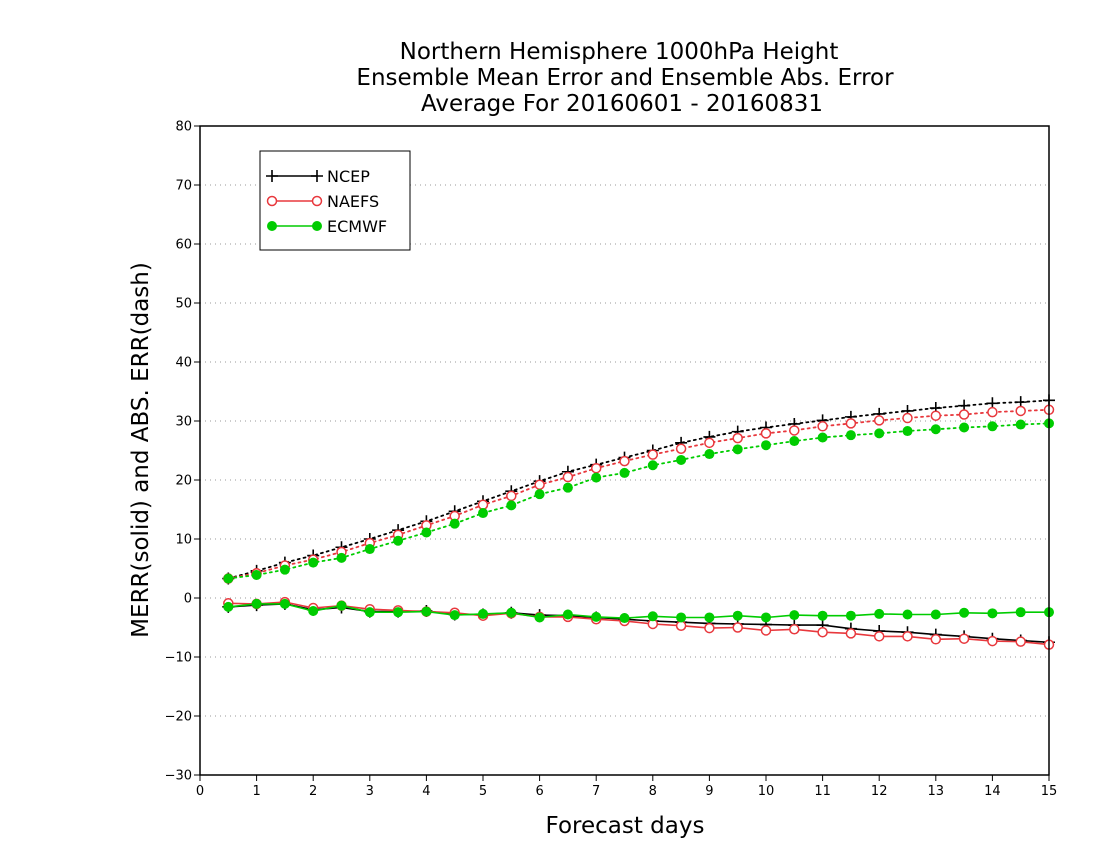 Image resolution: width=1100 pixels, height=850 pixels. What do you see at coordinates (317, 226) in the screenshot?
I see `legend-marker-ecmwf` at bounding box center [317, 226].